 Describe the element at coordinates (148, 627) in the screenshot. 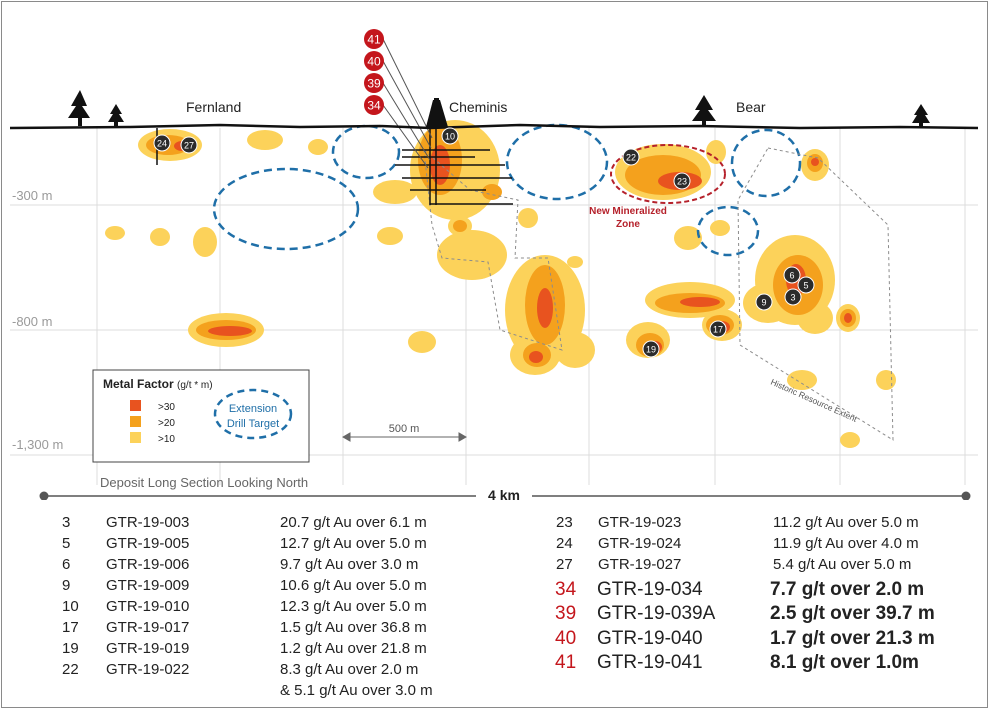

I see `result-hole: GTR-19-017` at that location.